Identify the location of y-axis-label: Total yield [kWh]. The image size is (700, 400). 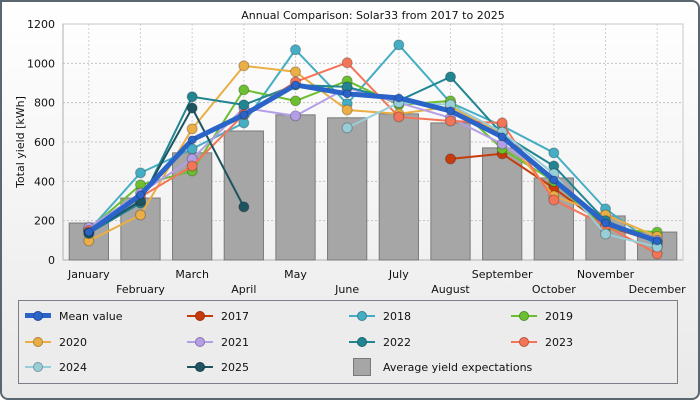
(20, 142).